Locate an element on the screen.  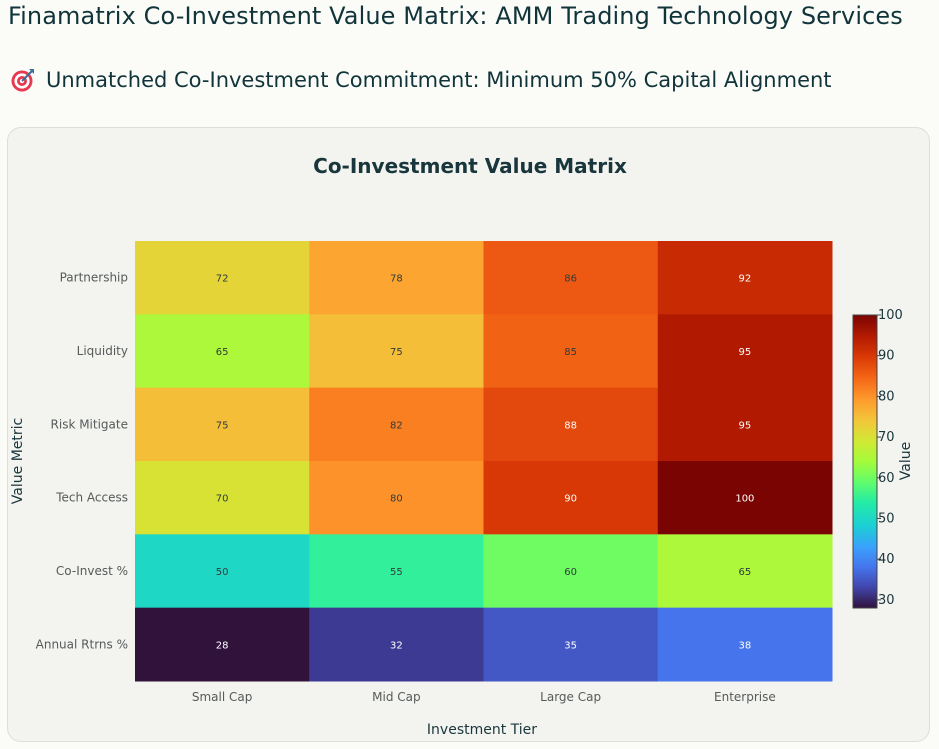
cell-value-label: 72 is located at coordinates (222, 279).